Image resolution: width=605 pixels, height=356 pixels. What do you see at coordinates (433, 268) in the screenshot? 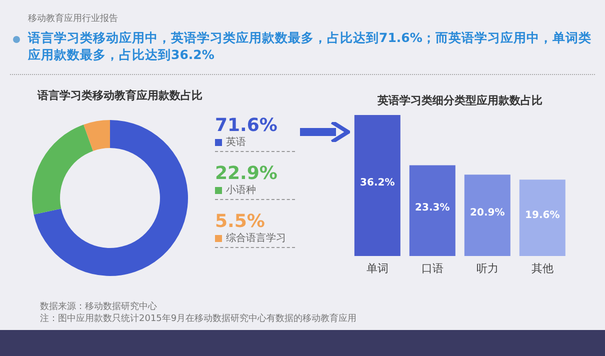
I see `x-tick-label: 口语` at bounding box center [433, 268].